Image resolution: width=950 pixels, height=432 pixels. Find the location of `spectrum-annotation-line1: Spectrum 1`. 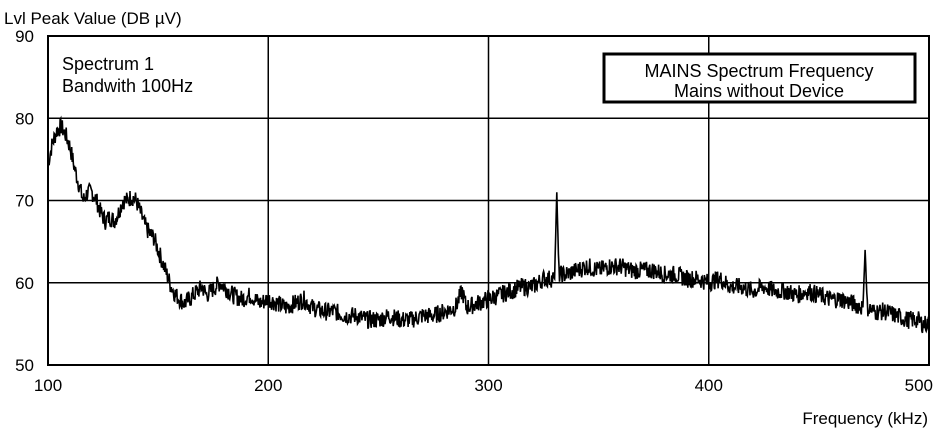

spectrum-annotation-line1: Spectrum 1 is located at coordinates (108, 64).